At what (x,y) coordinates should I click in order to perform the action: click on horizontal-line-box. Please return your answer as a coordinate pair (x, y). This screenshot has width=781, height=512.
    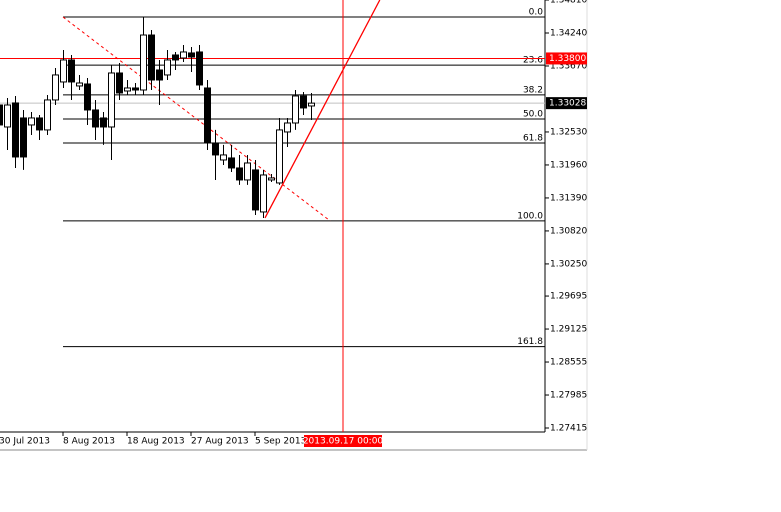
    Looking at the image, I should click on (566, 58).